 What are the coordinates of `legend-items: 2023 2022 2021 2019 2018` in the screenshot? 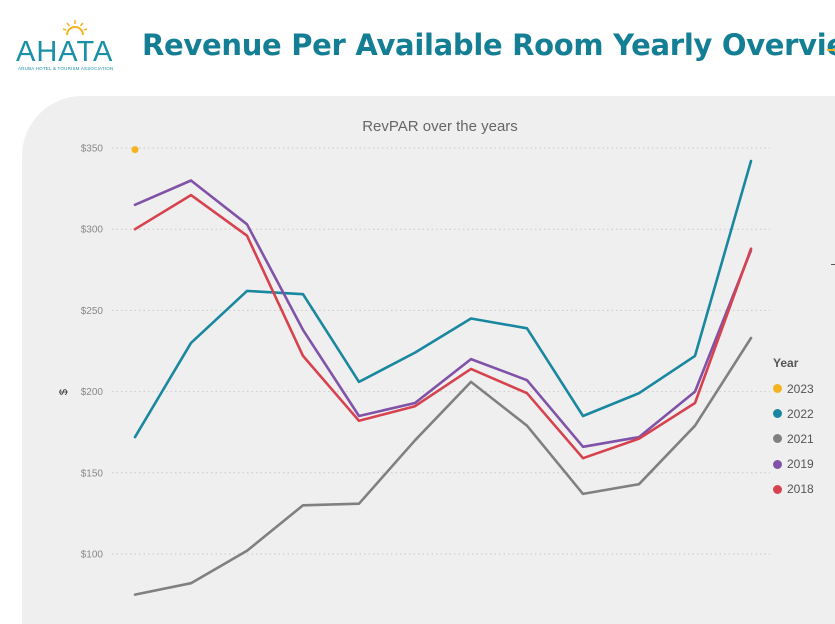 It's located at (793, 439).